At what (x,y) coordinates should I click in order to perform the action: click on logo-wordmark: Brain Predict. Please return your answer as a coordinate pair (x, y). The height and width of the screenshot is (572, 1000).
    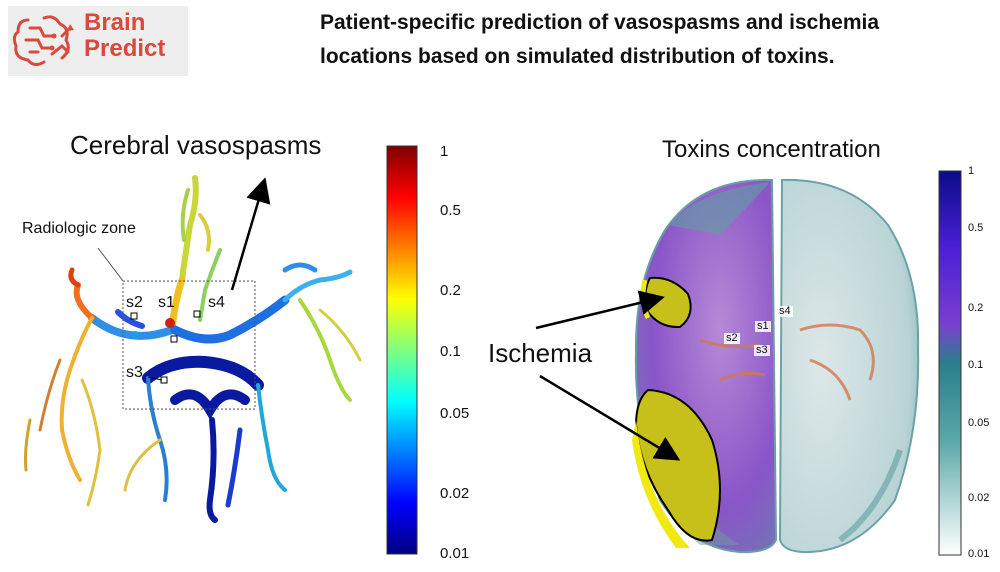
    Looking at the image, I should click on (134, 36).